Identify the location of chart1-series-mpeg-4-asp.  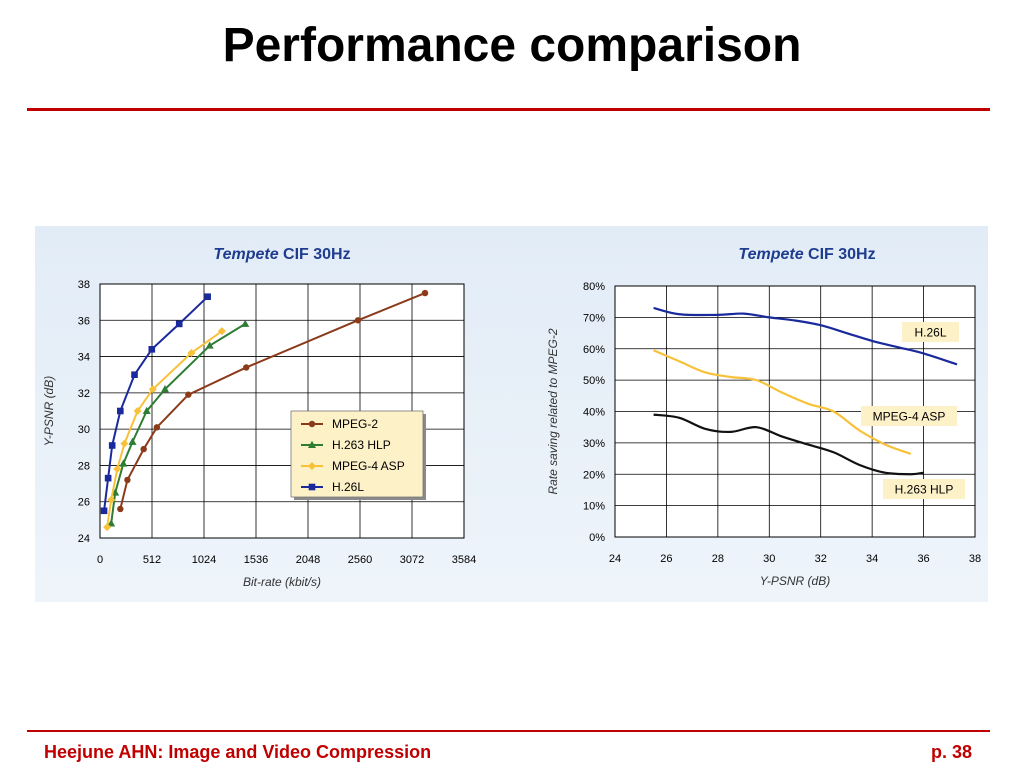
(782, 402).